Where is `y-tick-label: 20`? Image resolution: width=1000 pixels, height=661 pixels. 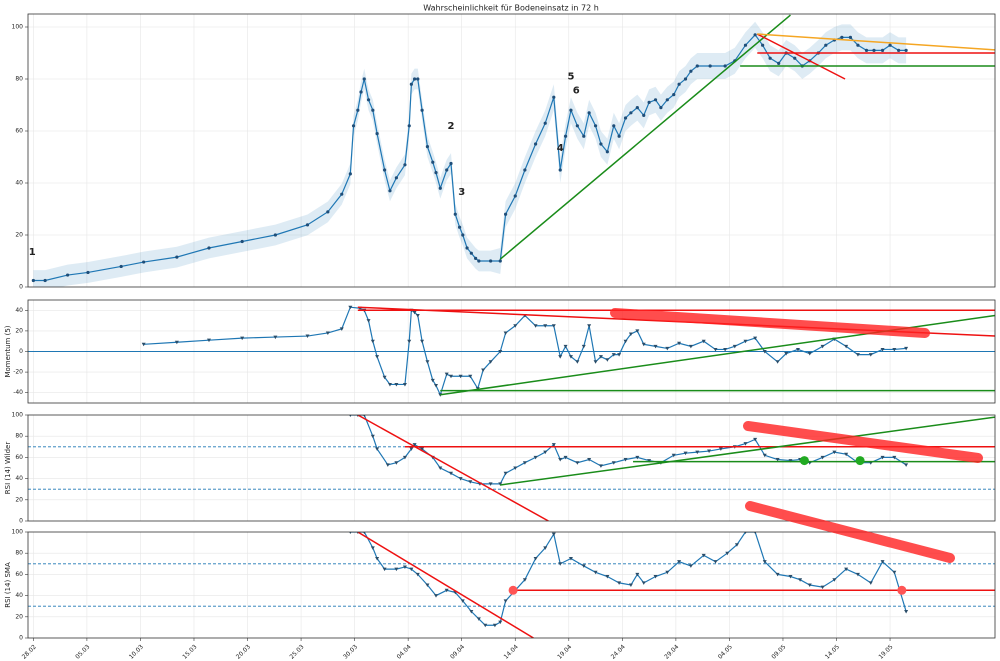 y-tick-label: 20 is located at coordinates (19, 235).